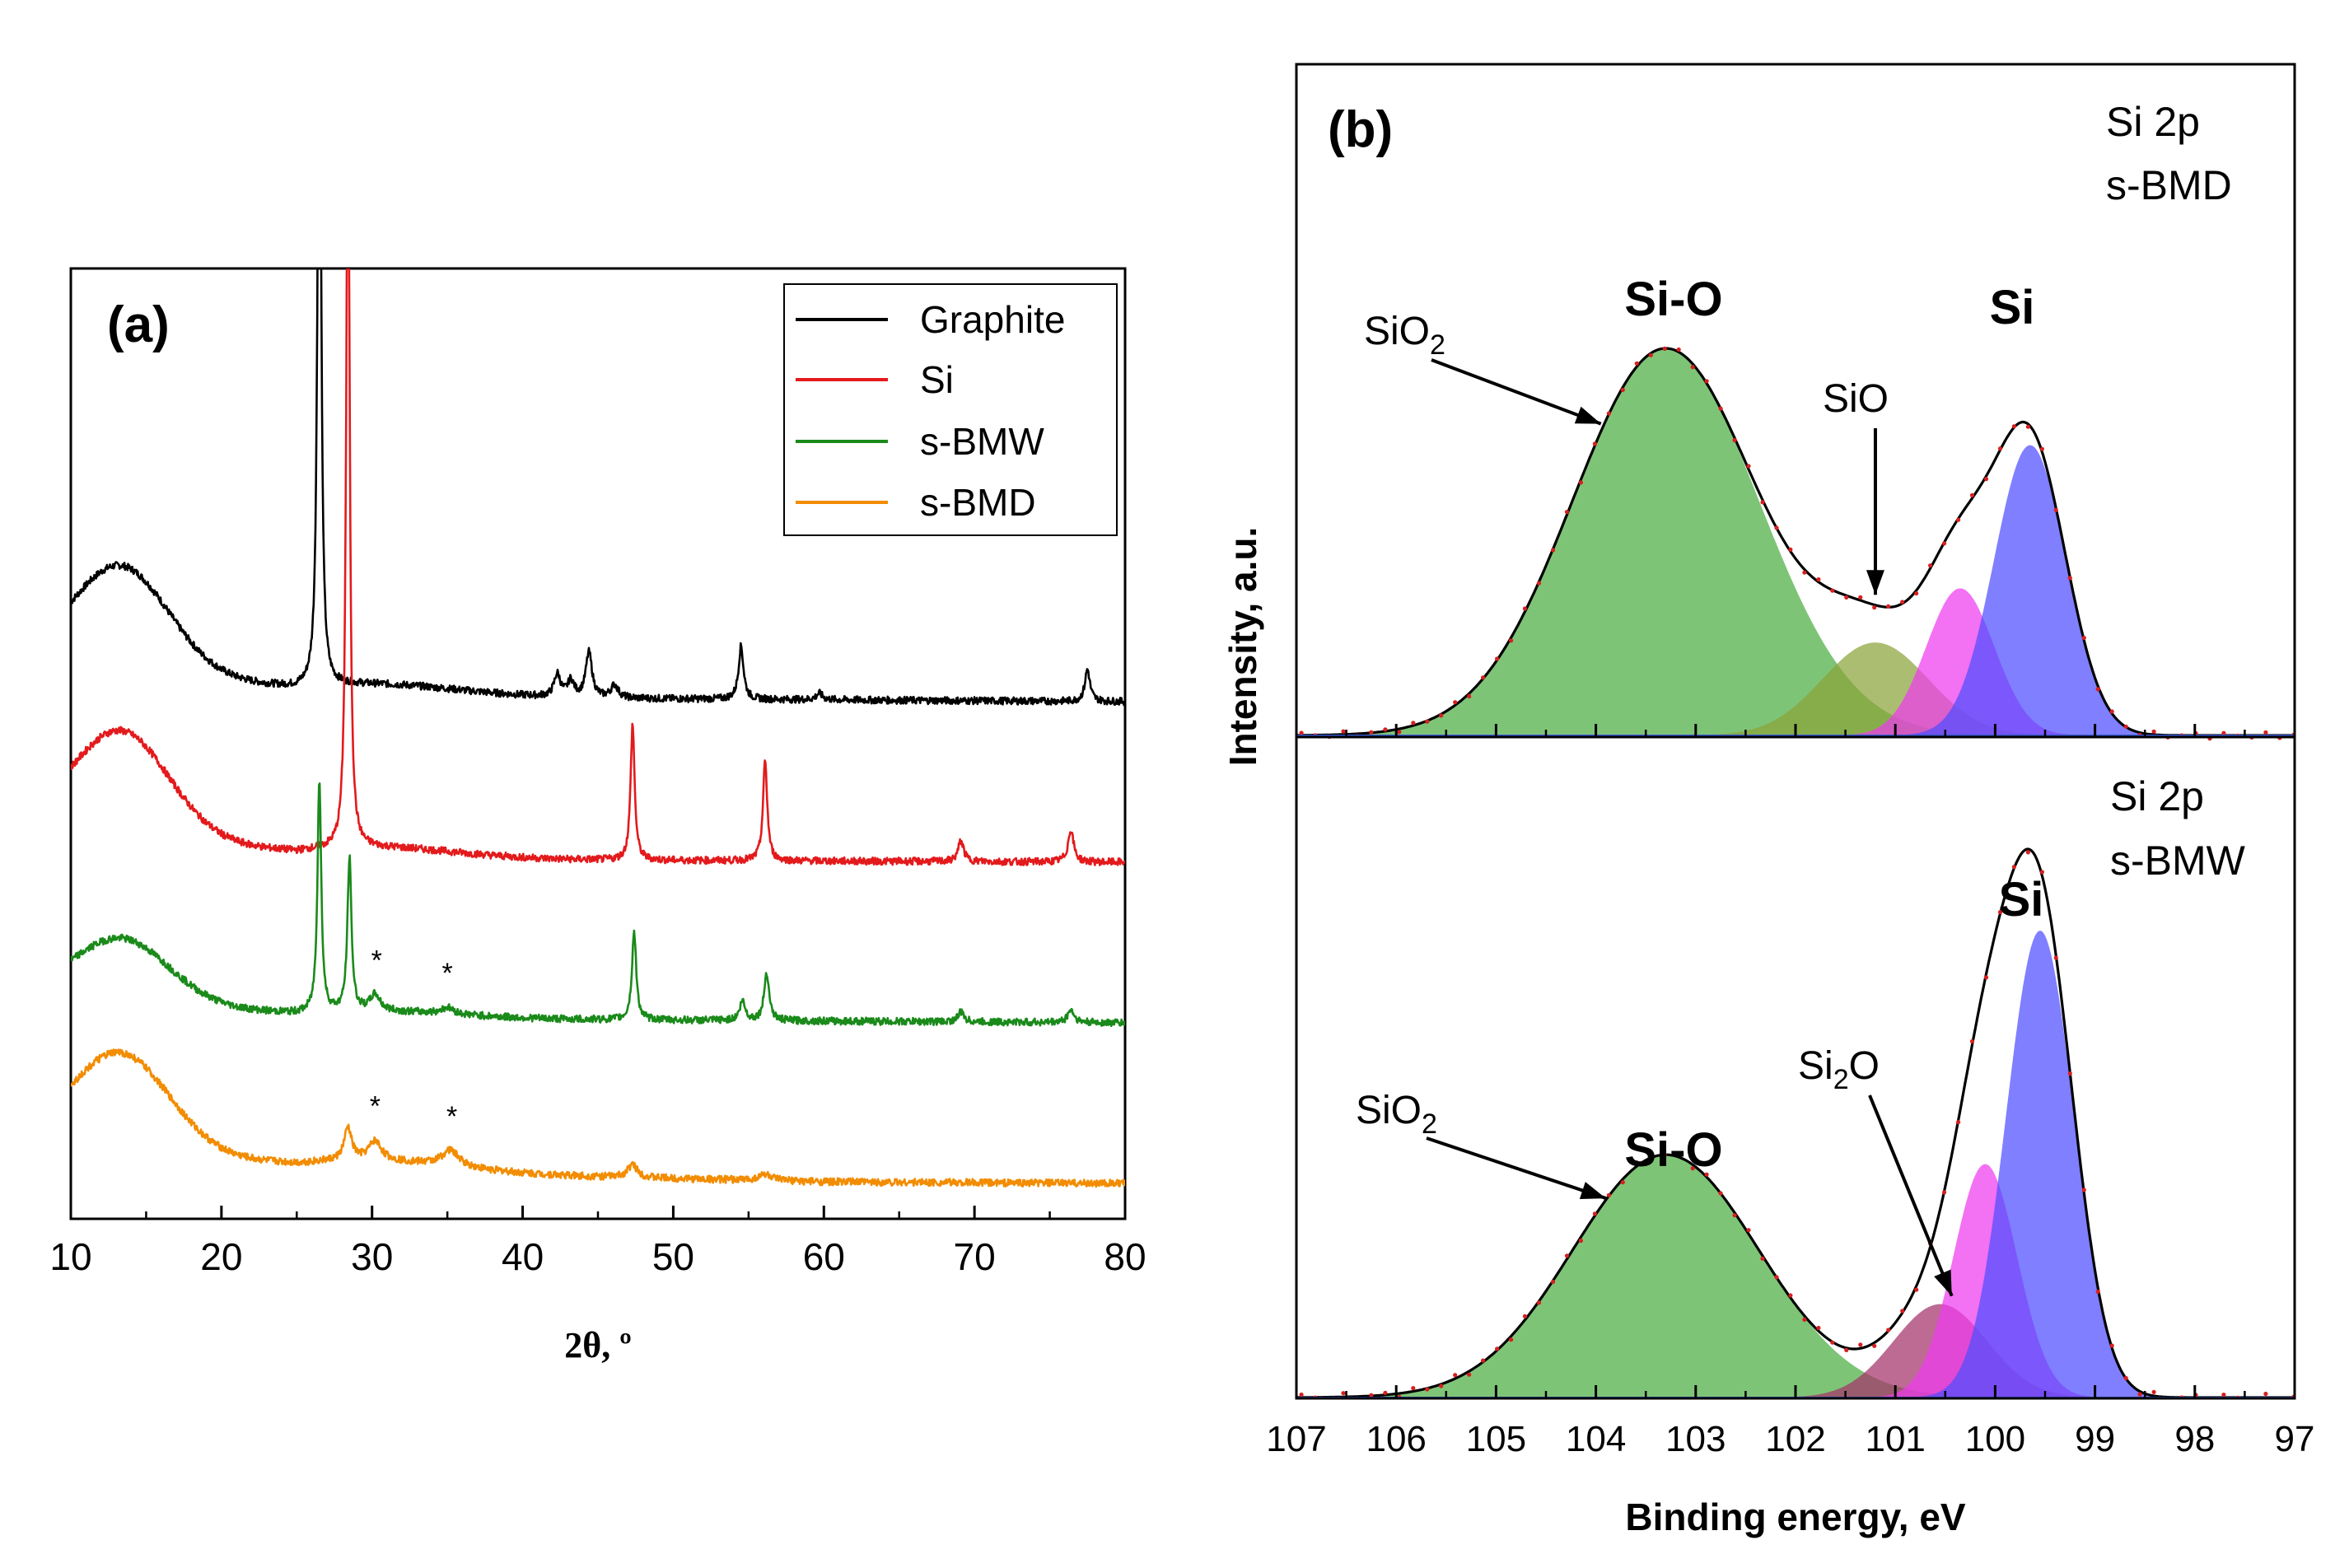  Describe the element at coordinates (598, 487) in the screenshot. I see `xrd-curve-graphite` at that location.